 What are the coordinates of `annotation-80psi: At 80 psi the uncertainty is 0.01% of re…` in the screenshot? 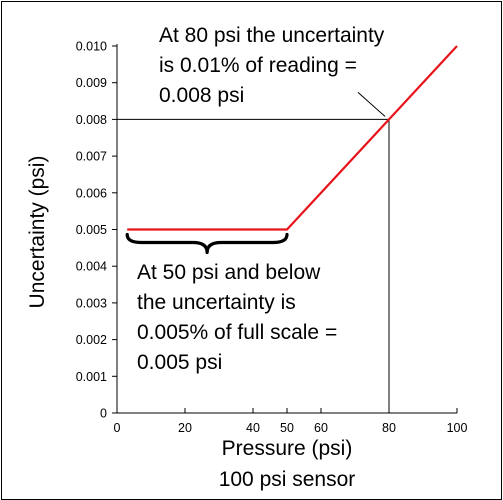 It's located at (274, 65).